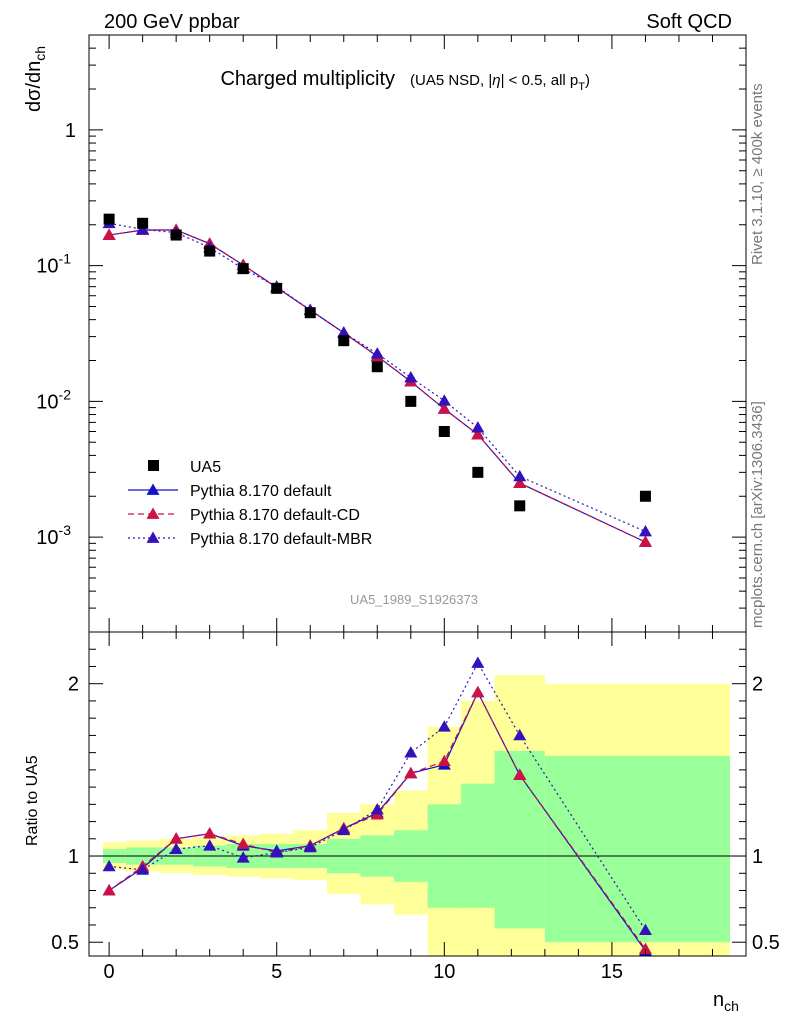 Image resolution: width=786 pixels, height=1024 pixels. I want to click on x-tick-label: 10, so click(444, 972).